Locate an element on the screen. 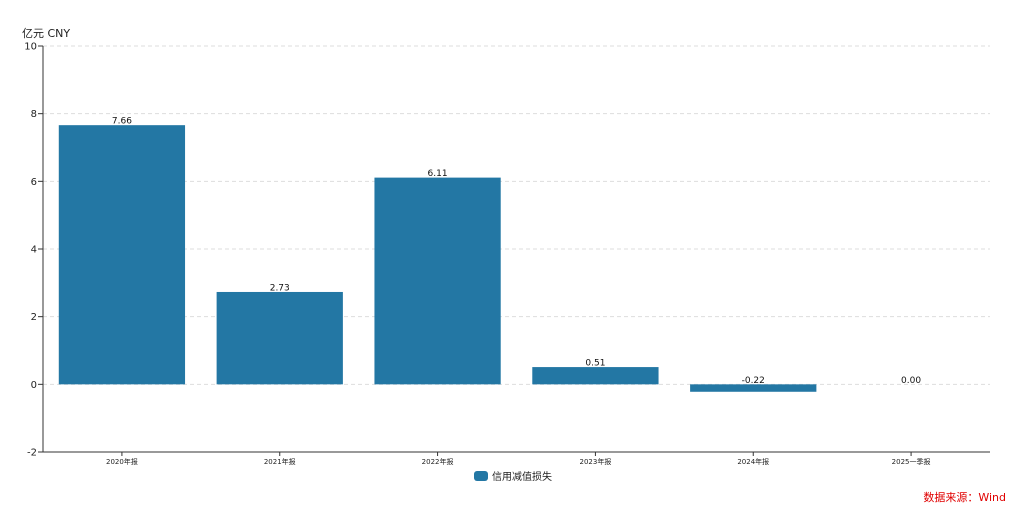 This screenshot has height=512, width=1024. x-category-label: 2023年报 is located at coordinates (596, 461).